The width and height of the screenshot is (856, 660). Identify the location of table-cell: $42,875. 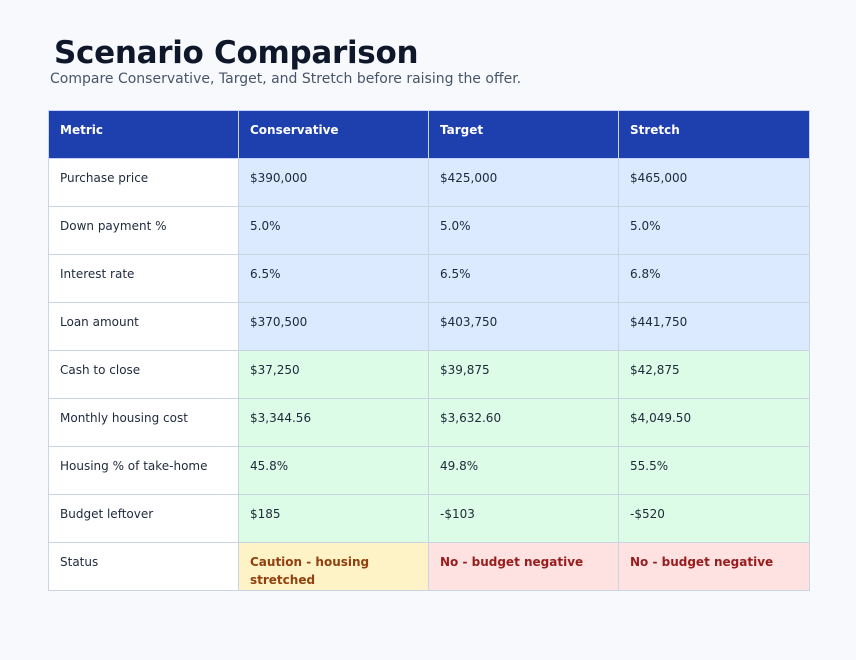
(714, 374).